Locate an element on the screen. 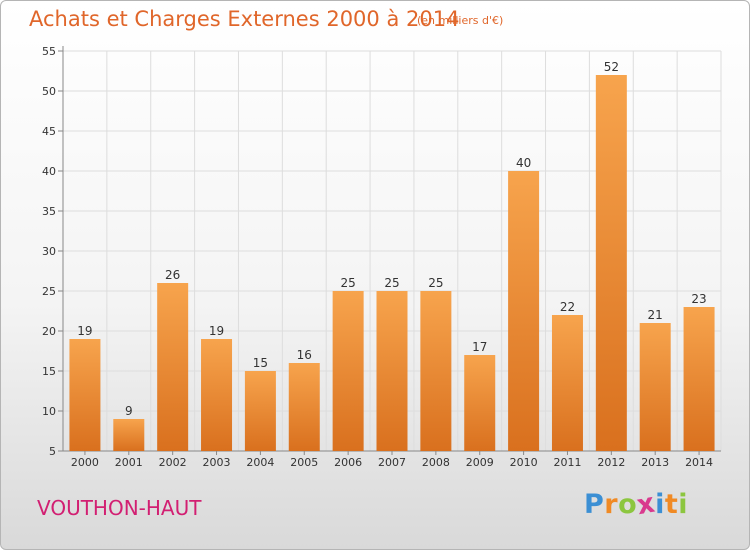  logo-letter: r is located at coordinates (611, 504).